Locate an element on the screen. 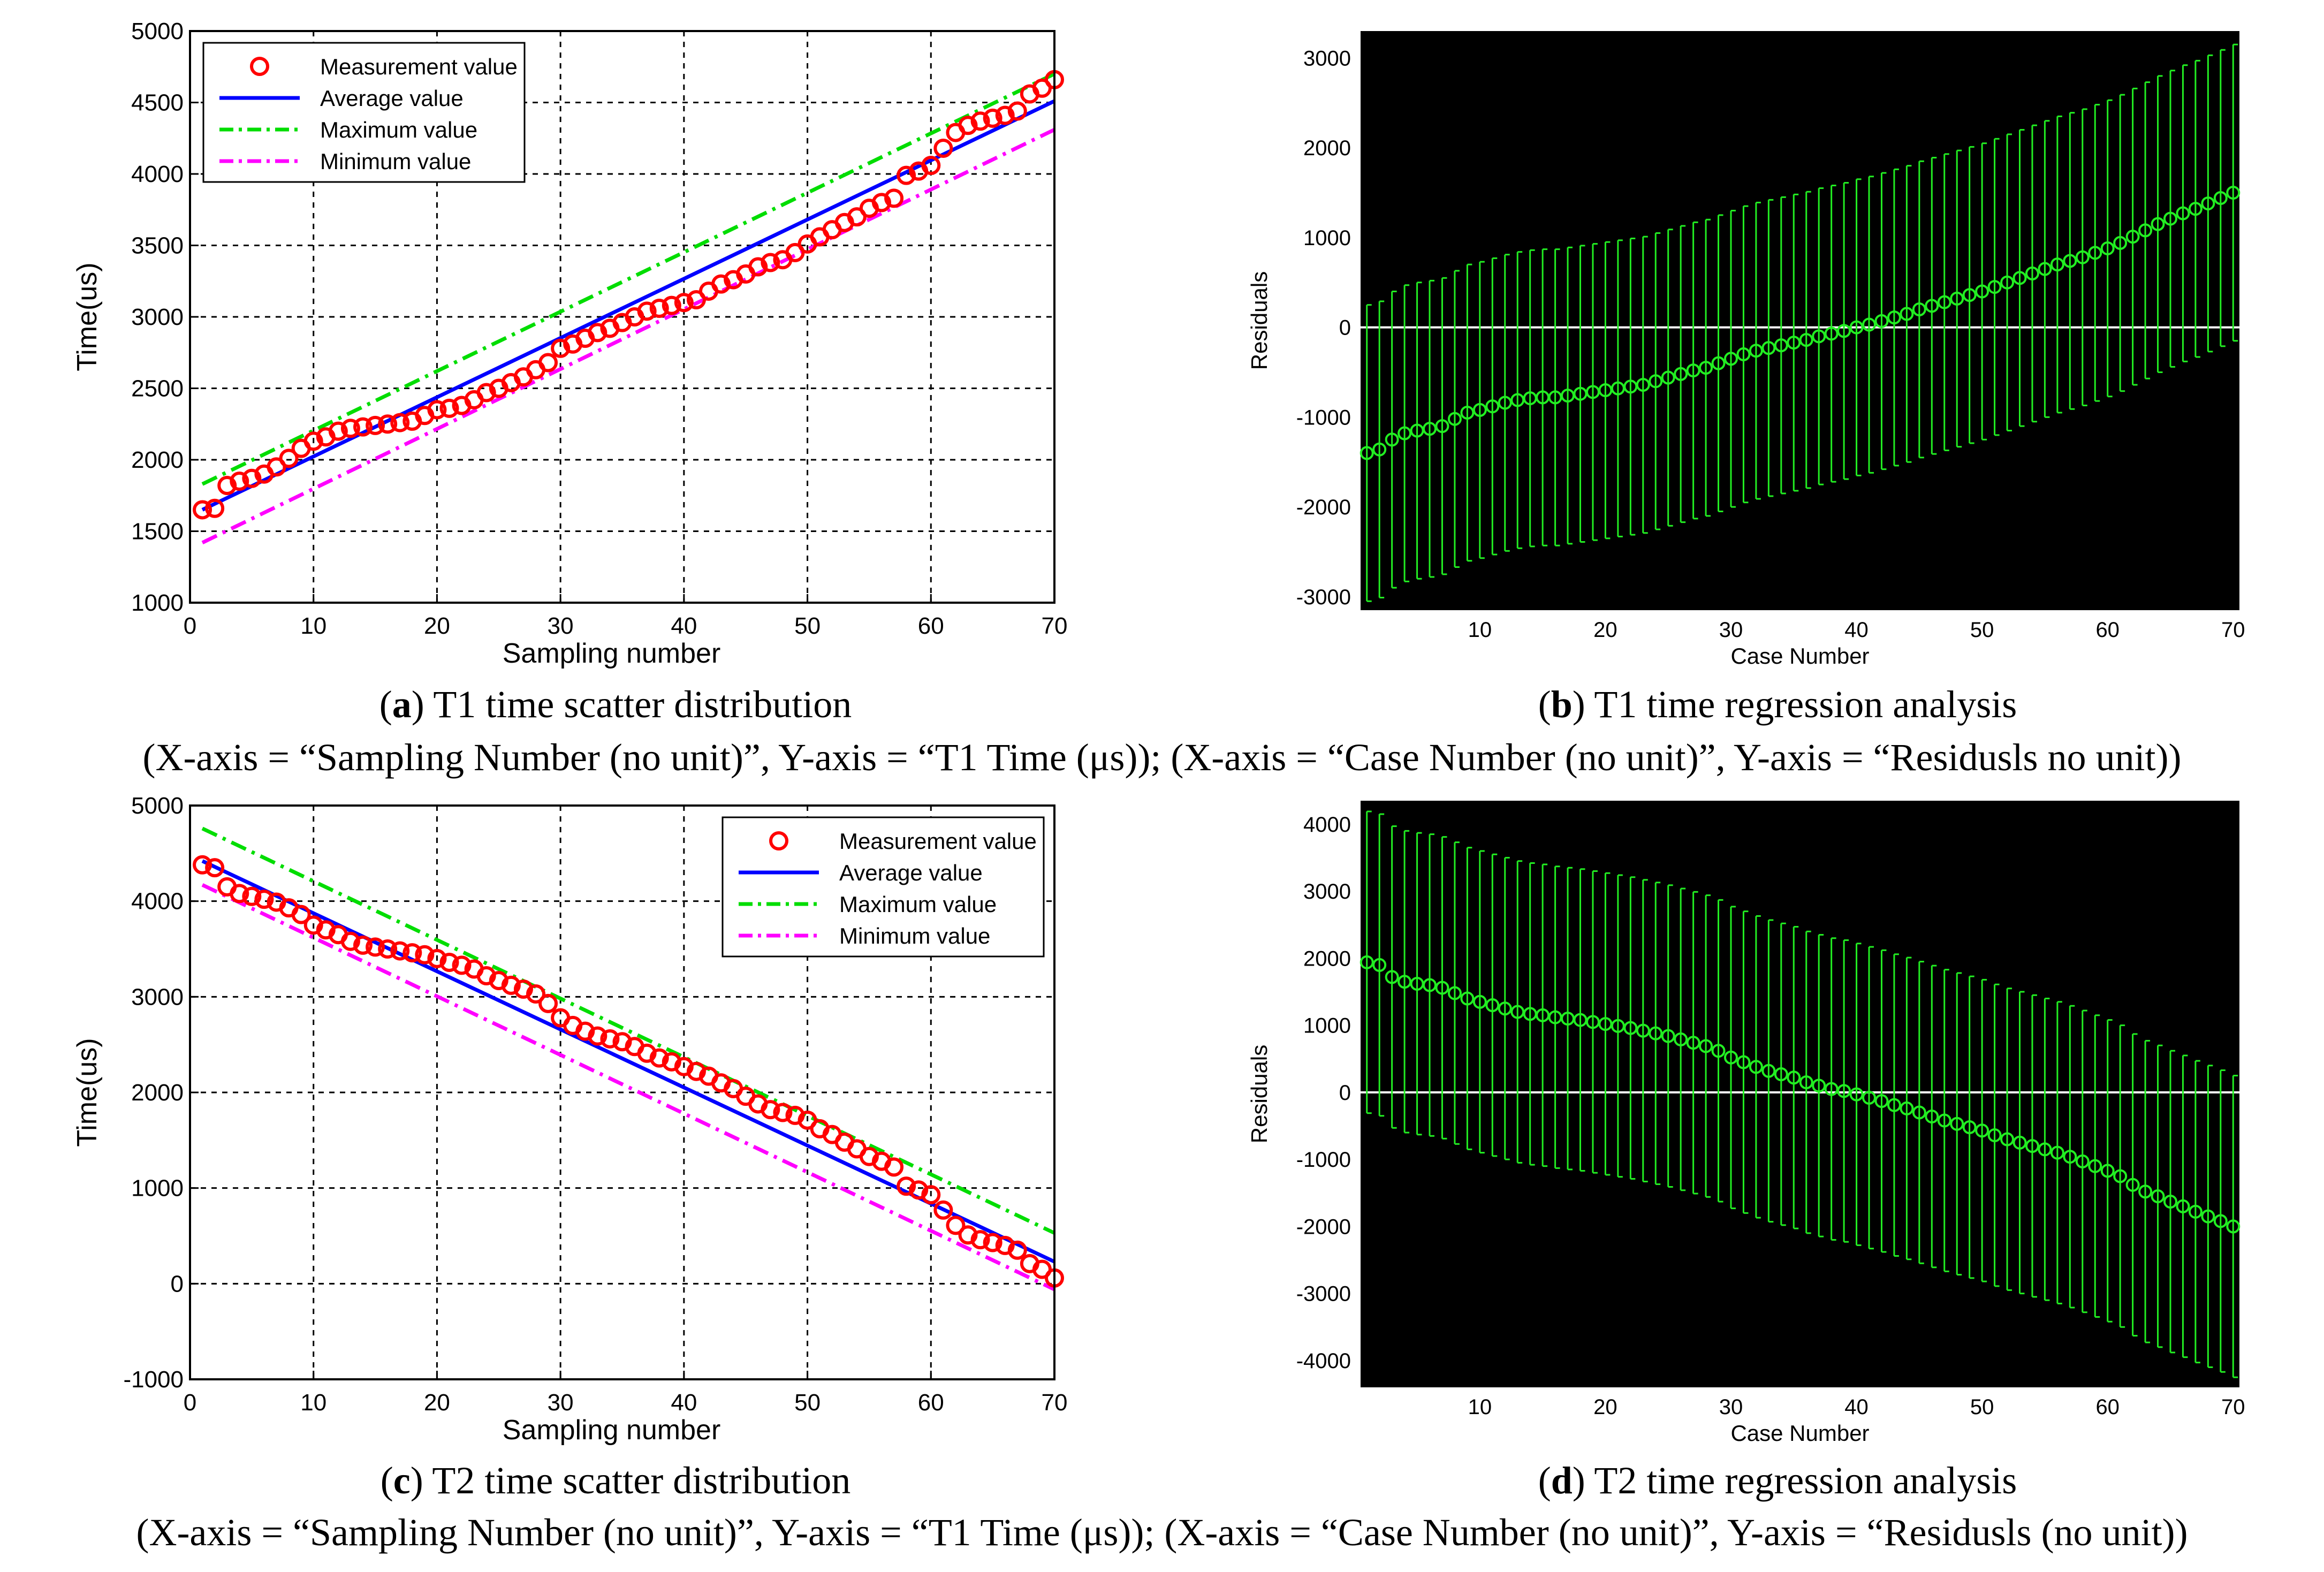 The image size is (2324, 1572). y-tick-label: 5000 is located at coordinates (157, 806).